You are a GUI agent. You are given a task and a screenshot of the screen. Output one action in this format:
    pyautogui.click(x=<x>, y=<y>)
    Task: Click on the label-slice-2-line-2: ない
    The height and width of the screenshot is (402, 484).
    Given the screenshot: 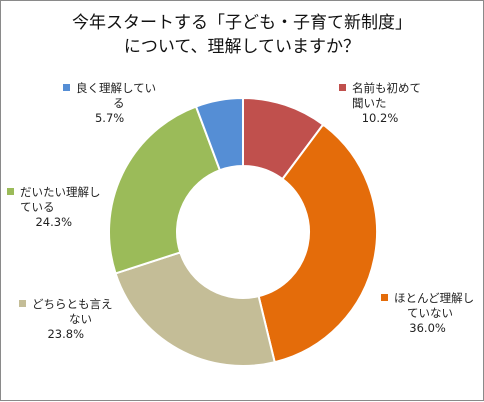 What is the action you would take?
    pyautogui.click(x=80, y=319)
    